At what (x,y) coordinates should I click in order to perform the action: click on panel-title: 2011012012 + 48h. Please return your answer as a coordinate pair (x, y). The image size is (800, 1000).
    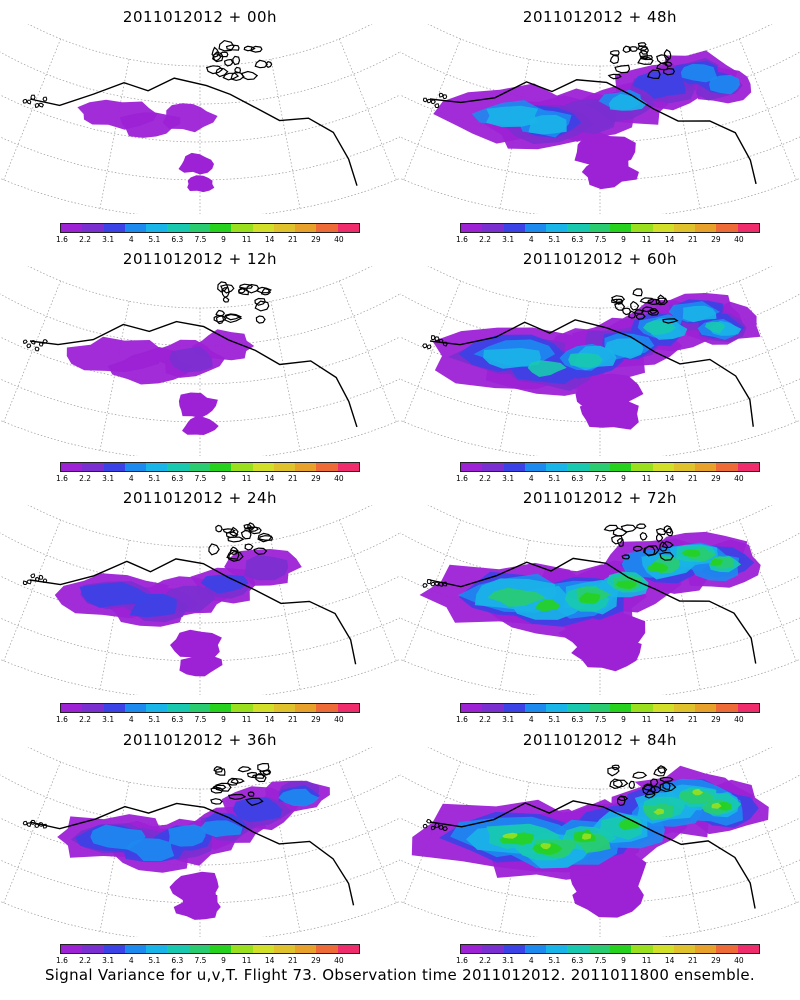
    Looking at the image, I should click on (600, 17).